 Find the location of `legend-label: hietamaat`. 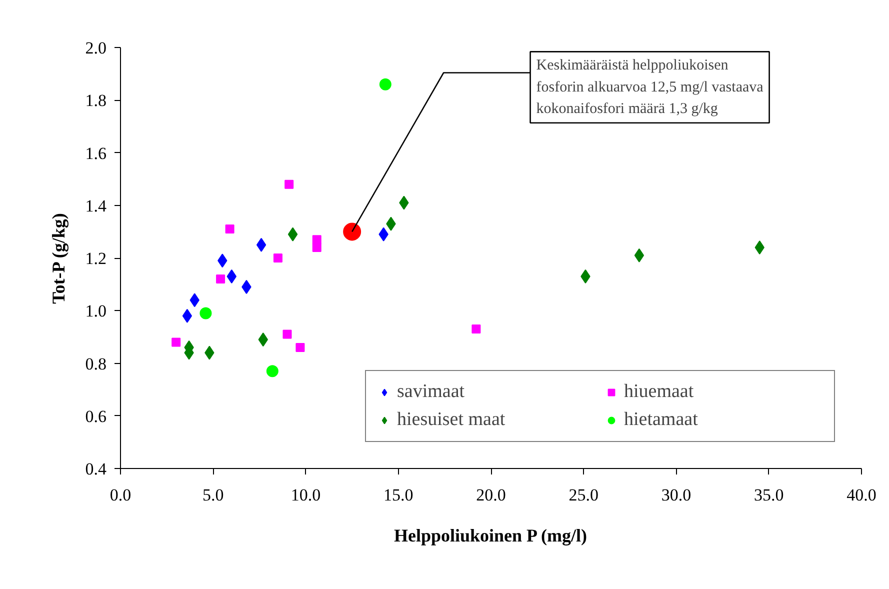

legend-label: hietamaat is located at coordinates (661, 420).